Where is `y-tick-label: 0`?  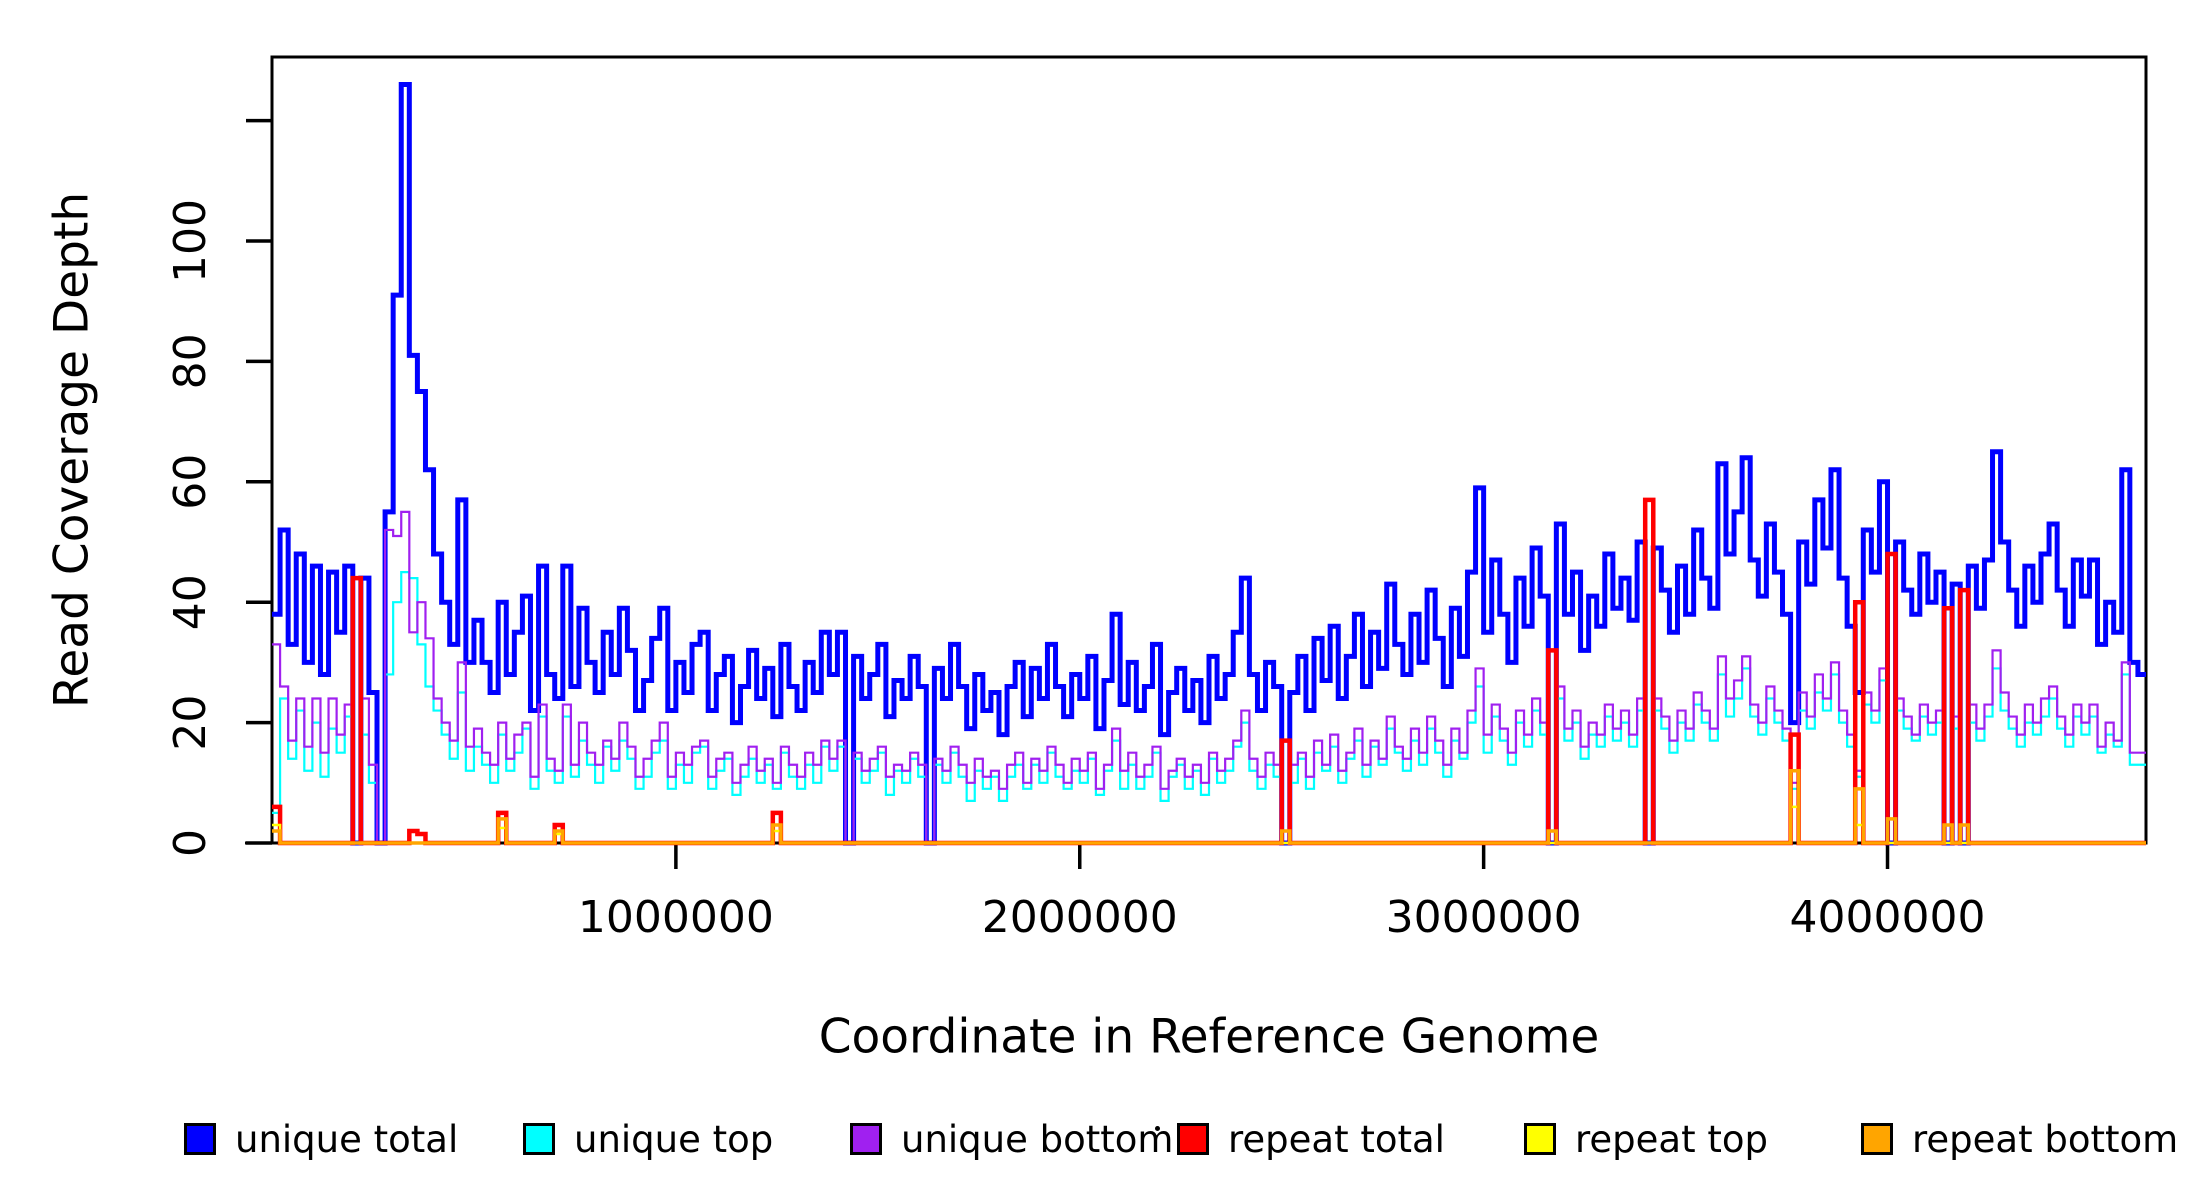 y-tick-label: 0 is located at coordinates (190, 843).